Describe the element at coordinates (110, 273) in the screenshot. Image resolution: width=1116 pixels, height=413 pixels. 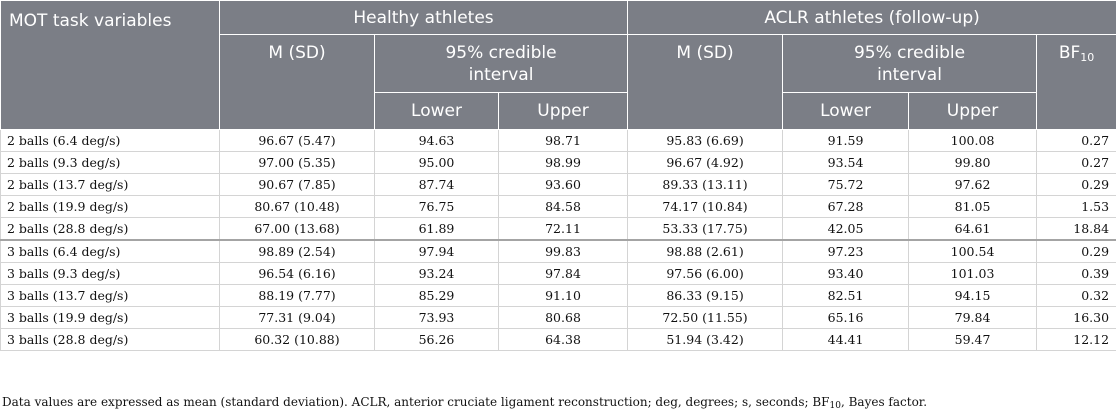
I see `row-label: 3 balls (9.3 deg/s)` at that location.